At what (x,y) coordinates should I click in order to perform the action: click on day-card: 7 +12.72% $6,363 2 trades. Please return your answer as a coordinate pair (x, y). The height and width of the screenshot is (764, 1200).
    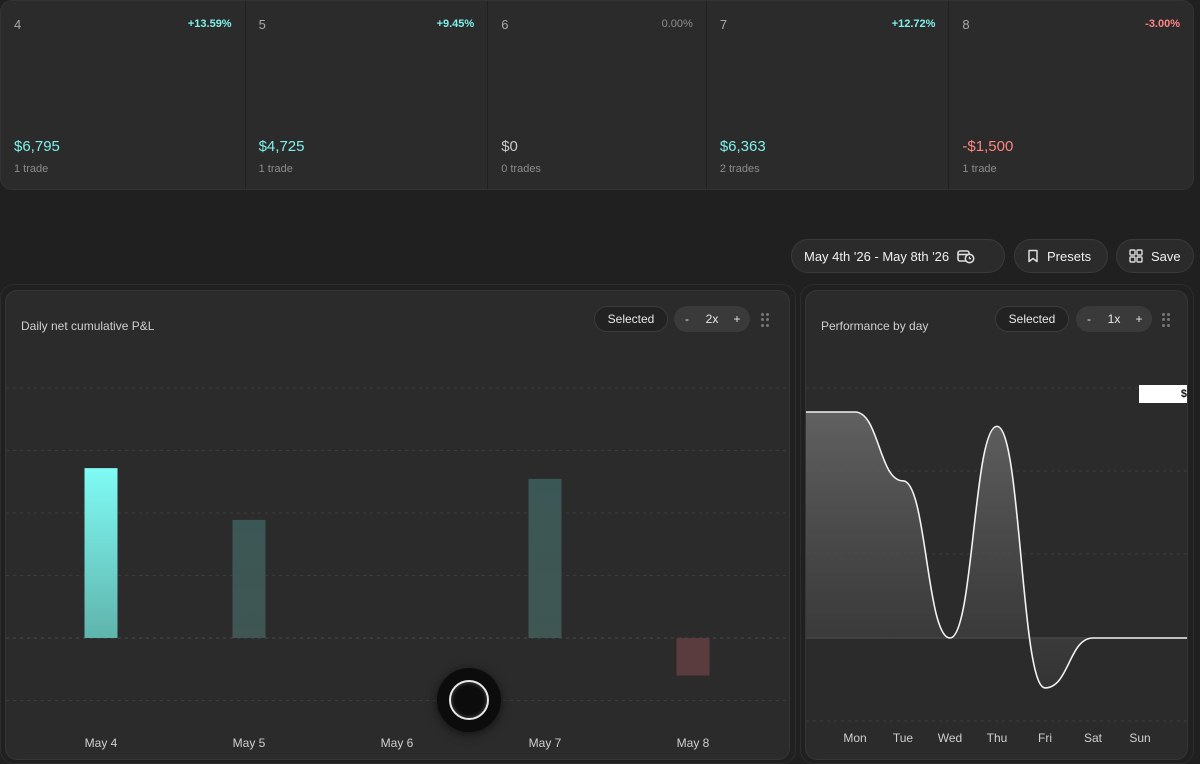
    Looking at the image, I should click on (828, 95).